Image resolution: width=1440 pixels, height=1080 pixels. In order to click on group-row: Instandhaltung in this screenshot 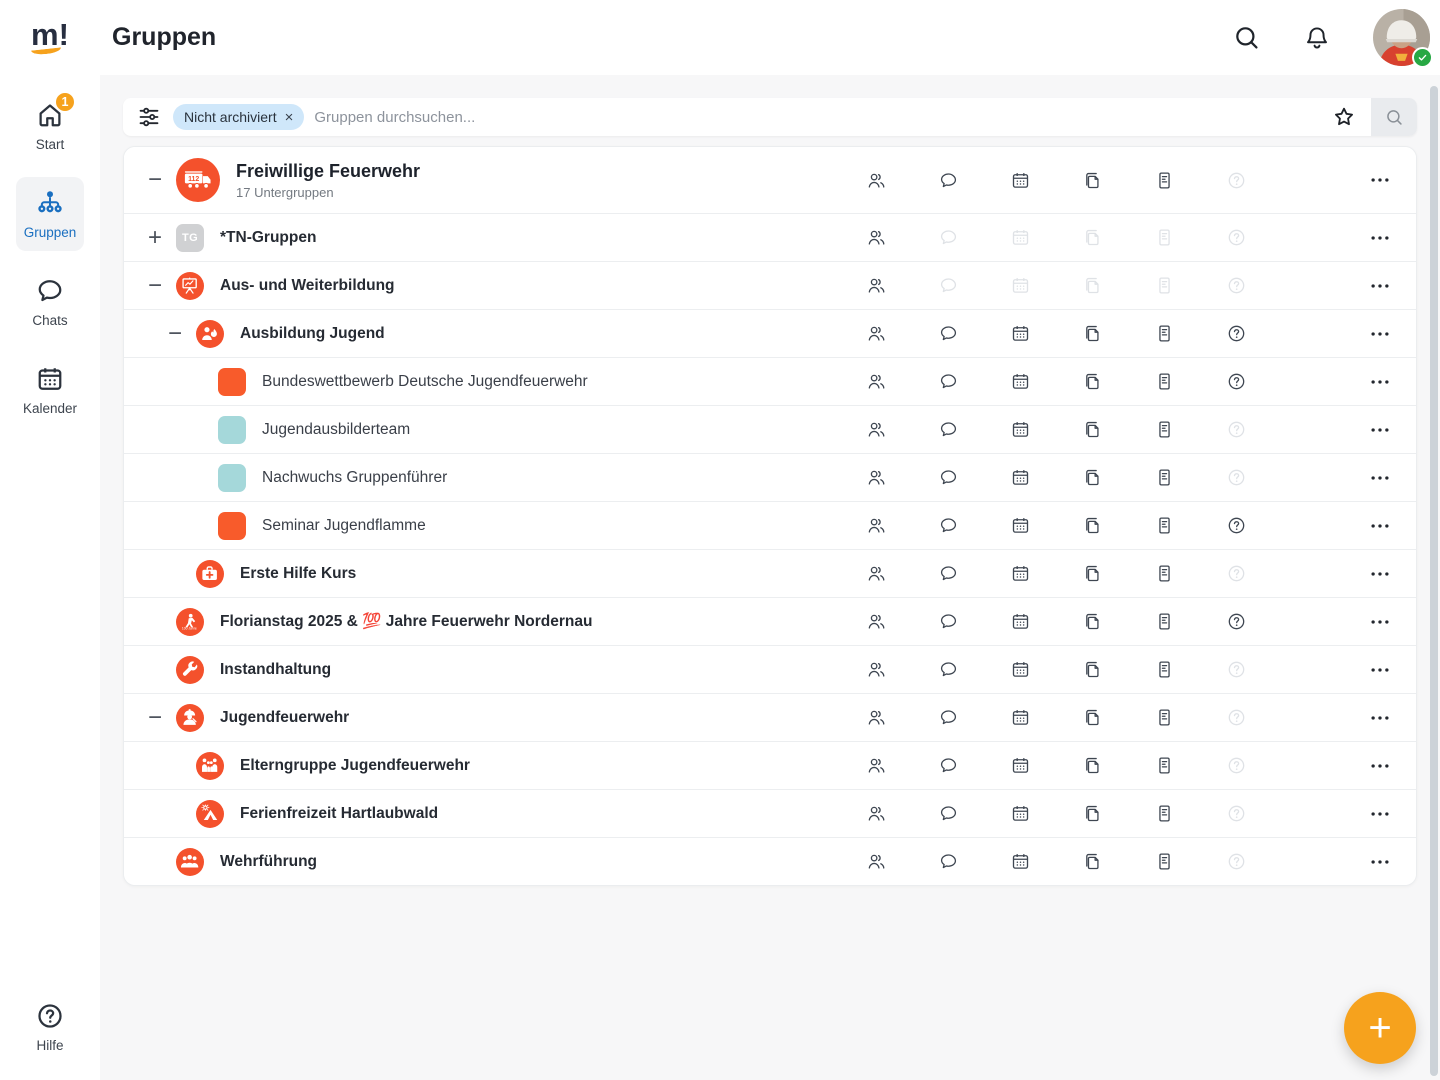, I will do `click(770, 669)`.